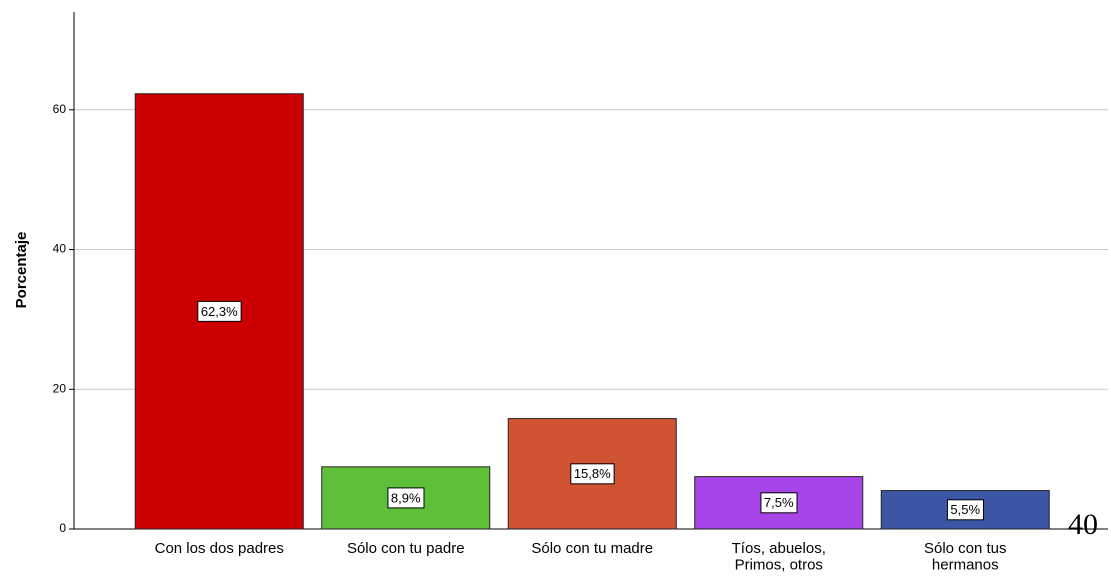 This screenshot has height=580, width=1111. I want to click on bar, so click(219, 311).